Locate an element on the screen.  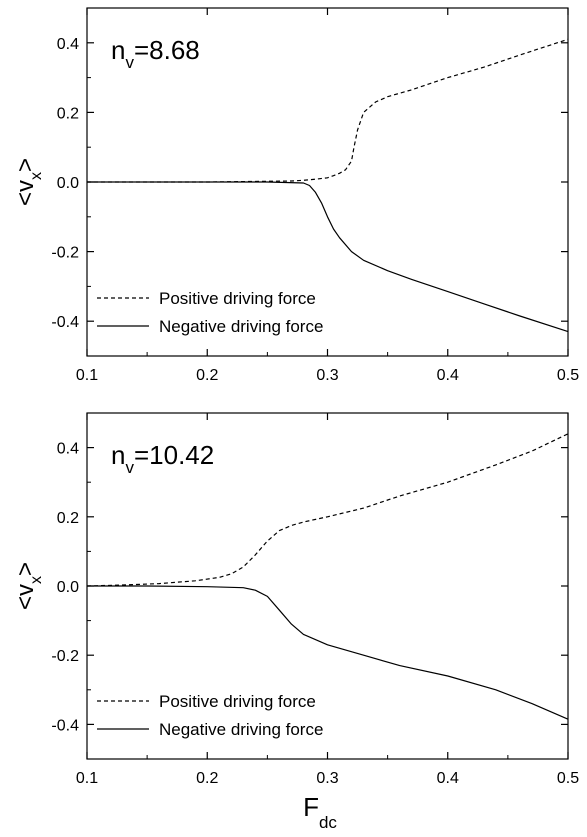
density-annotation: nv=8.68 is located at coordinates (155, 53).